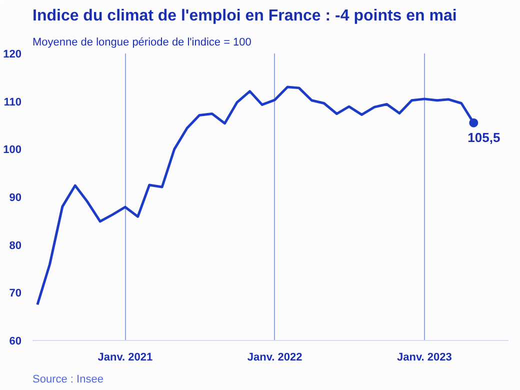 This screenshot has width=520, height=390. Describe the element at coordinates (13, 102) in the screenshot. I see `y-tick-label: 110` at that location.